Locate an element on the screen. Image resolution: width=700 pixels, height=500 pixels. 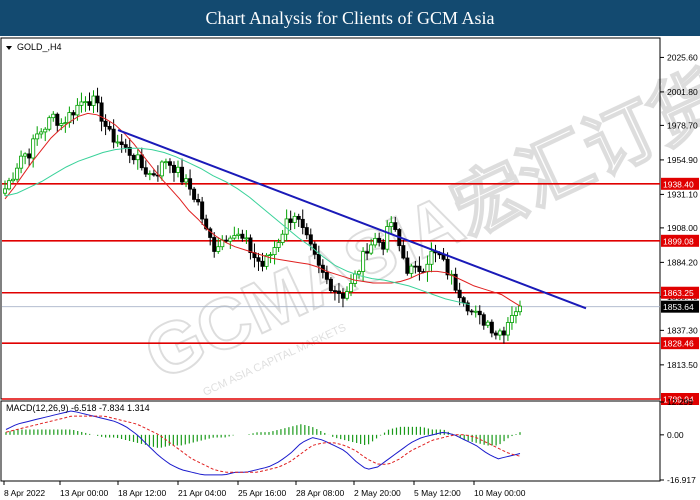
time-axis-label: 8 Apr 2022 is located at coordinates (24, 493).